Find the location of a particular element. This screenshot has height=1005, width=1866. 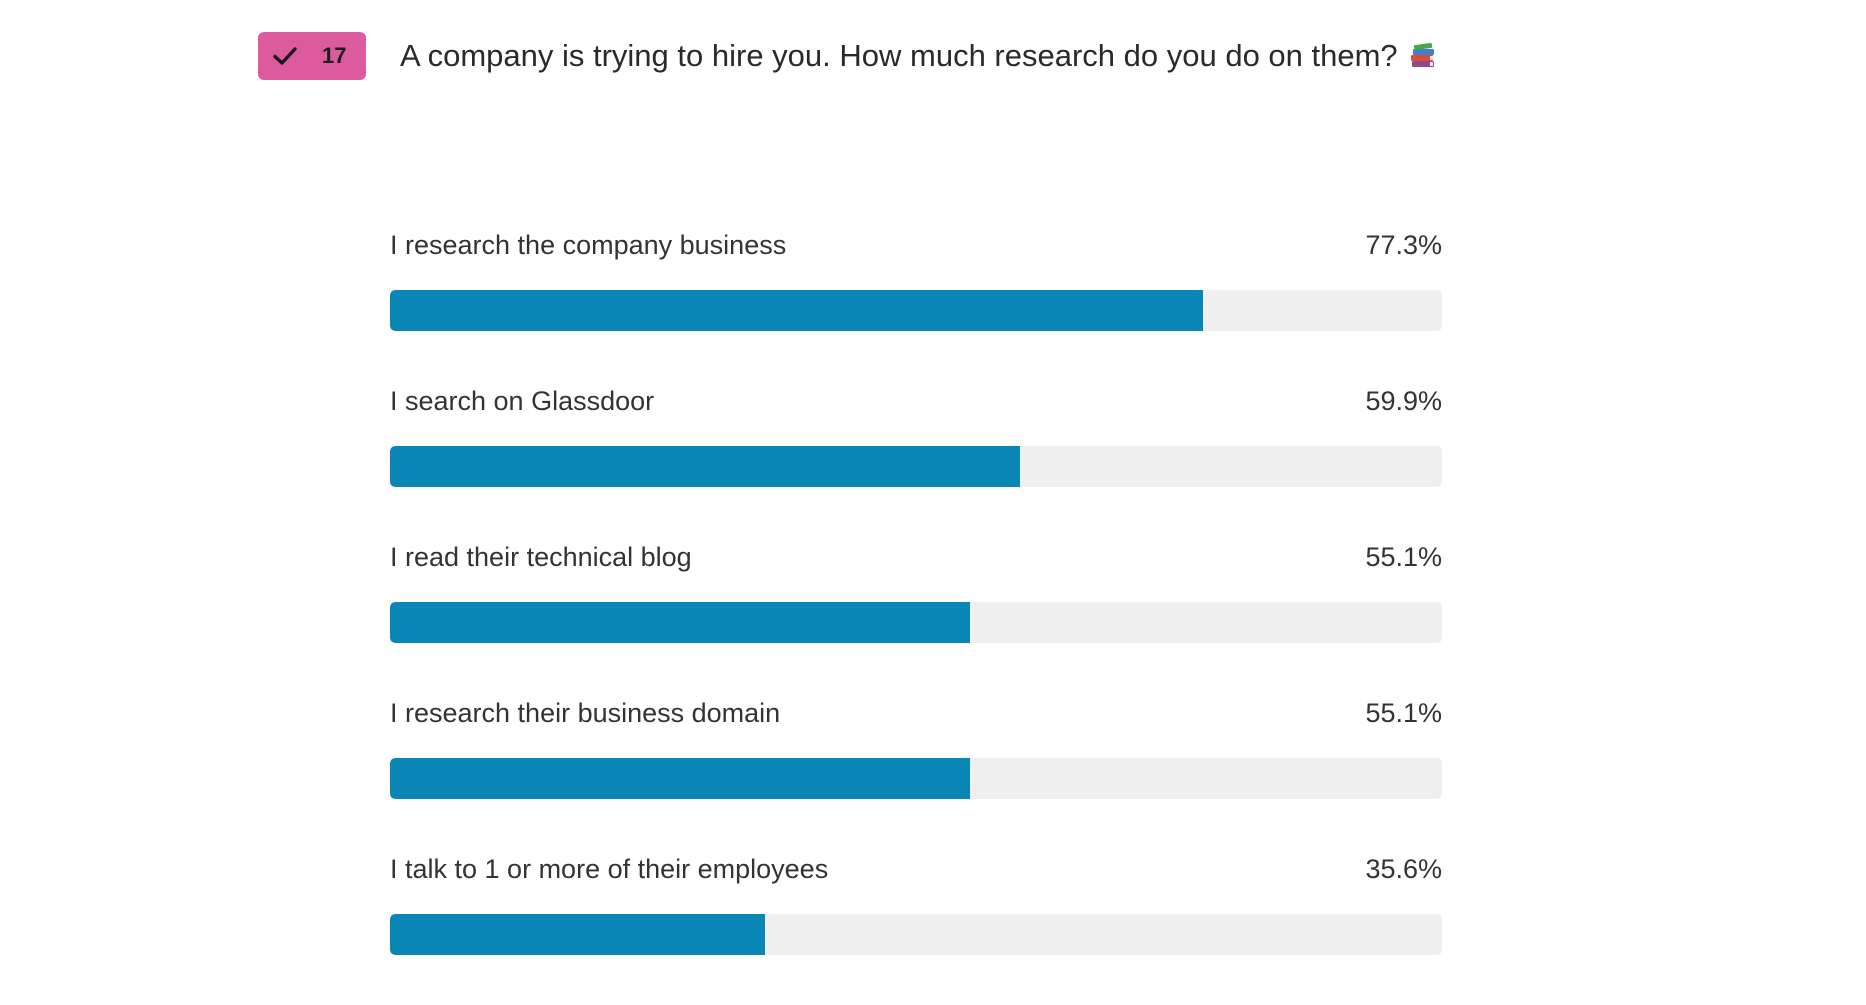

option-label: I talk to 1 or more of their employees is located at coordinates (609, 868).